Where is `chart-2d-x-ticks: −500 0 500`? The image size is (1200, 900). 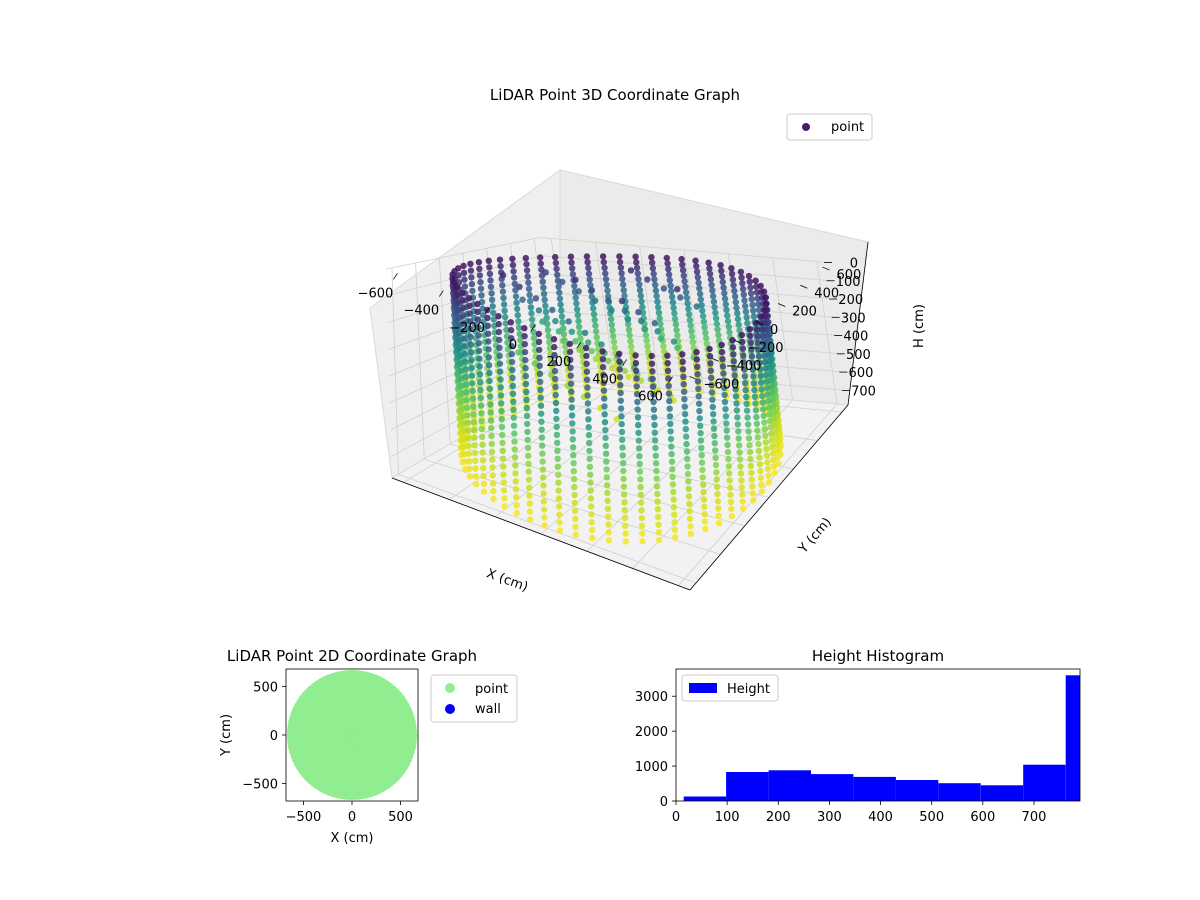 chart-2d-x-ticks: −500 0 500 is located at coordinates (349, 813).